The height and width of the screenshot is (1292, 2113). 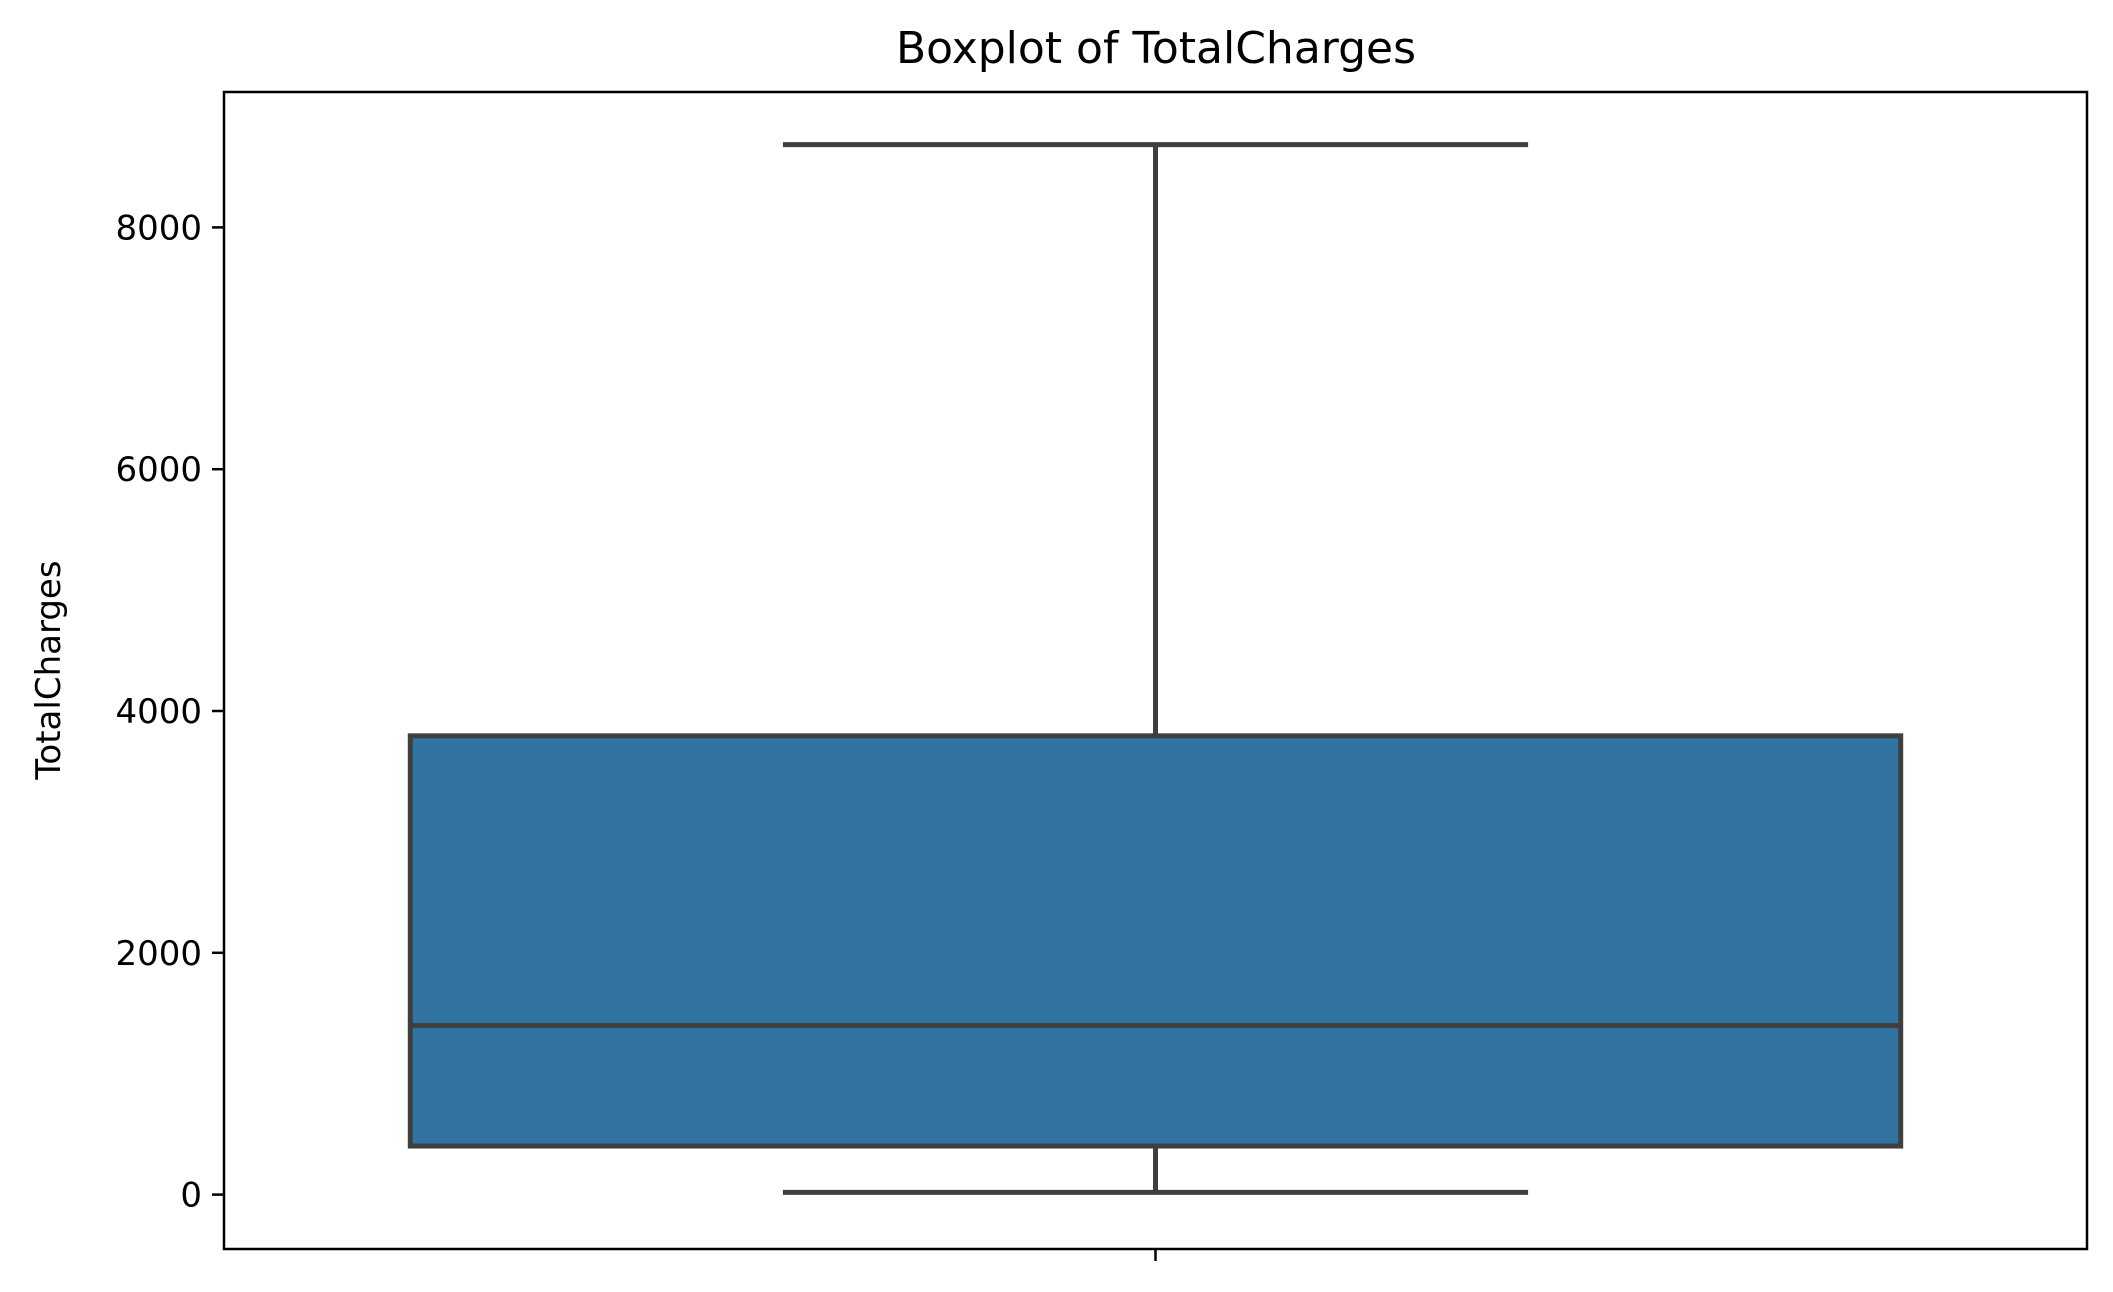 I want to click on y-axis-ticks: 0 2000 4000 6000 8000, so click(x=169, y=712).